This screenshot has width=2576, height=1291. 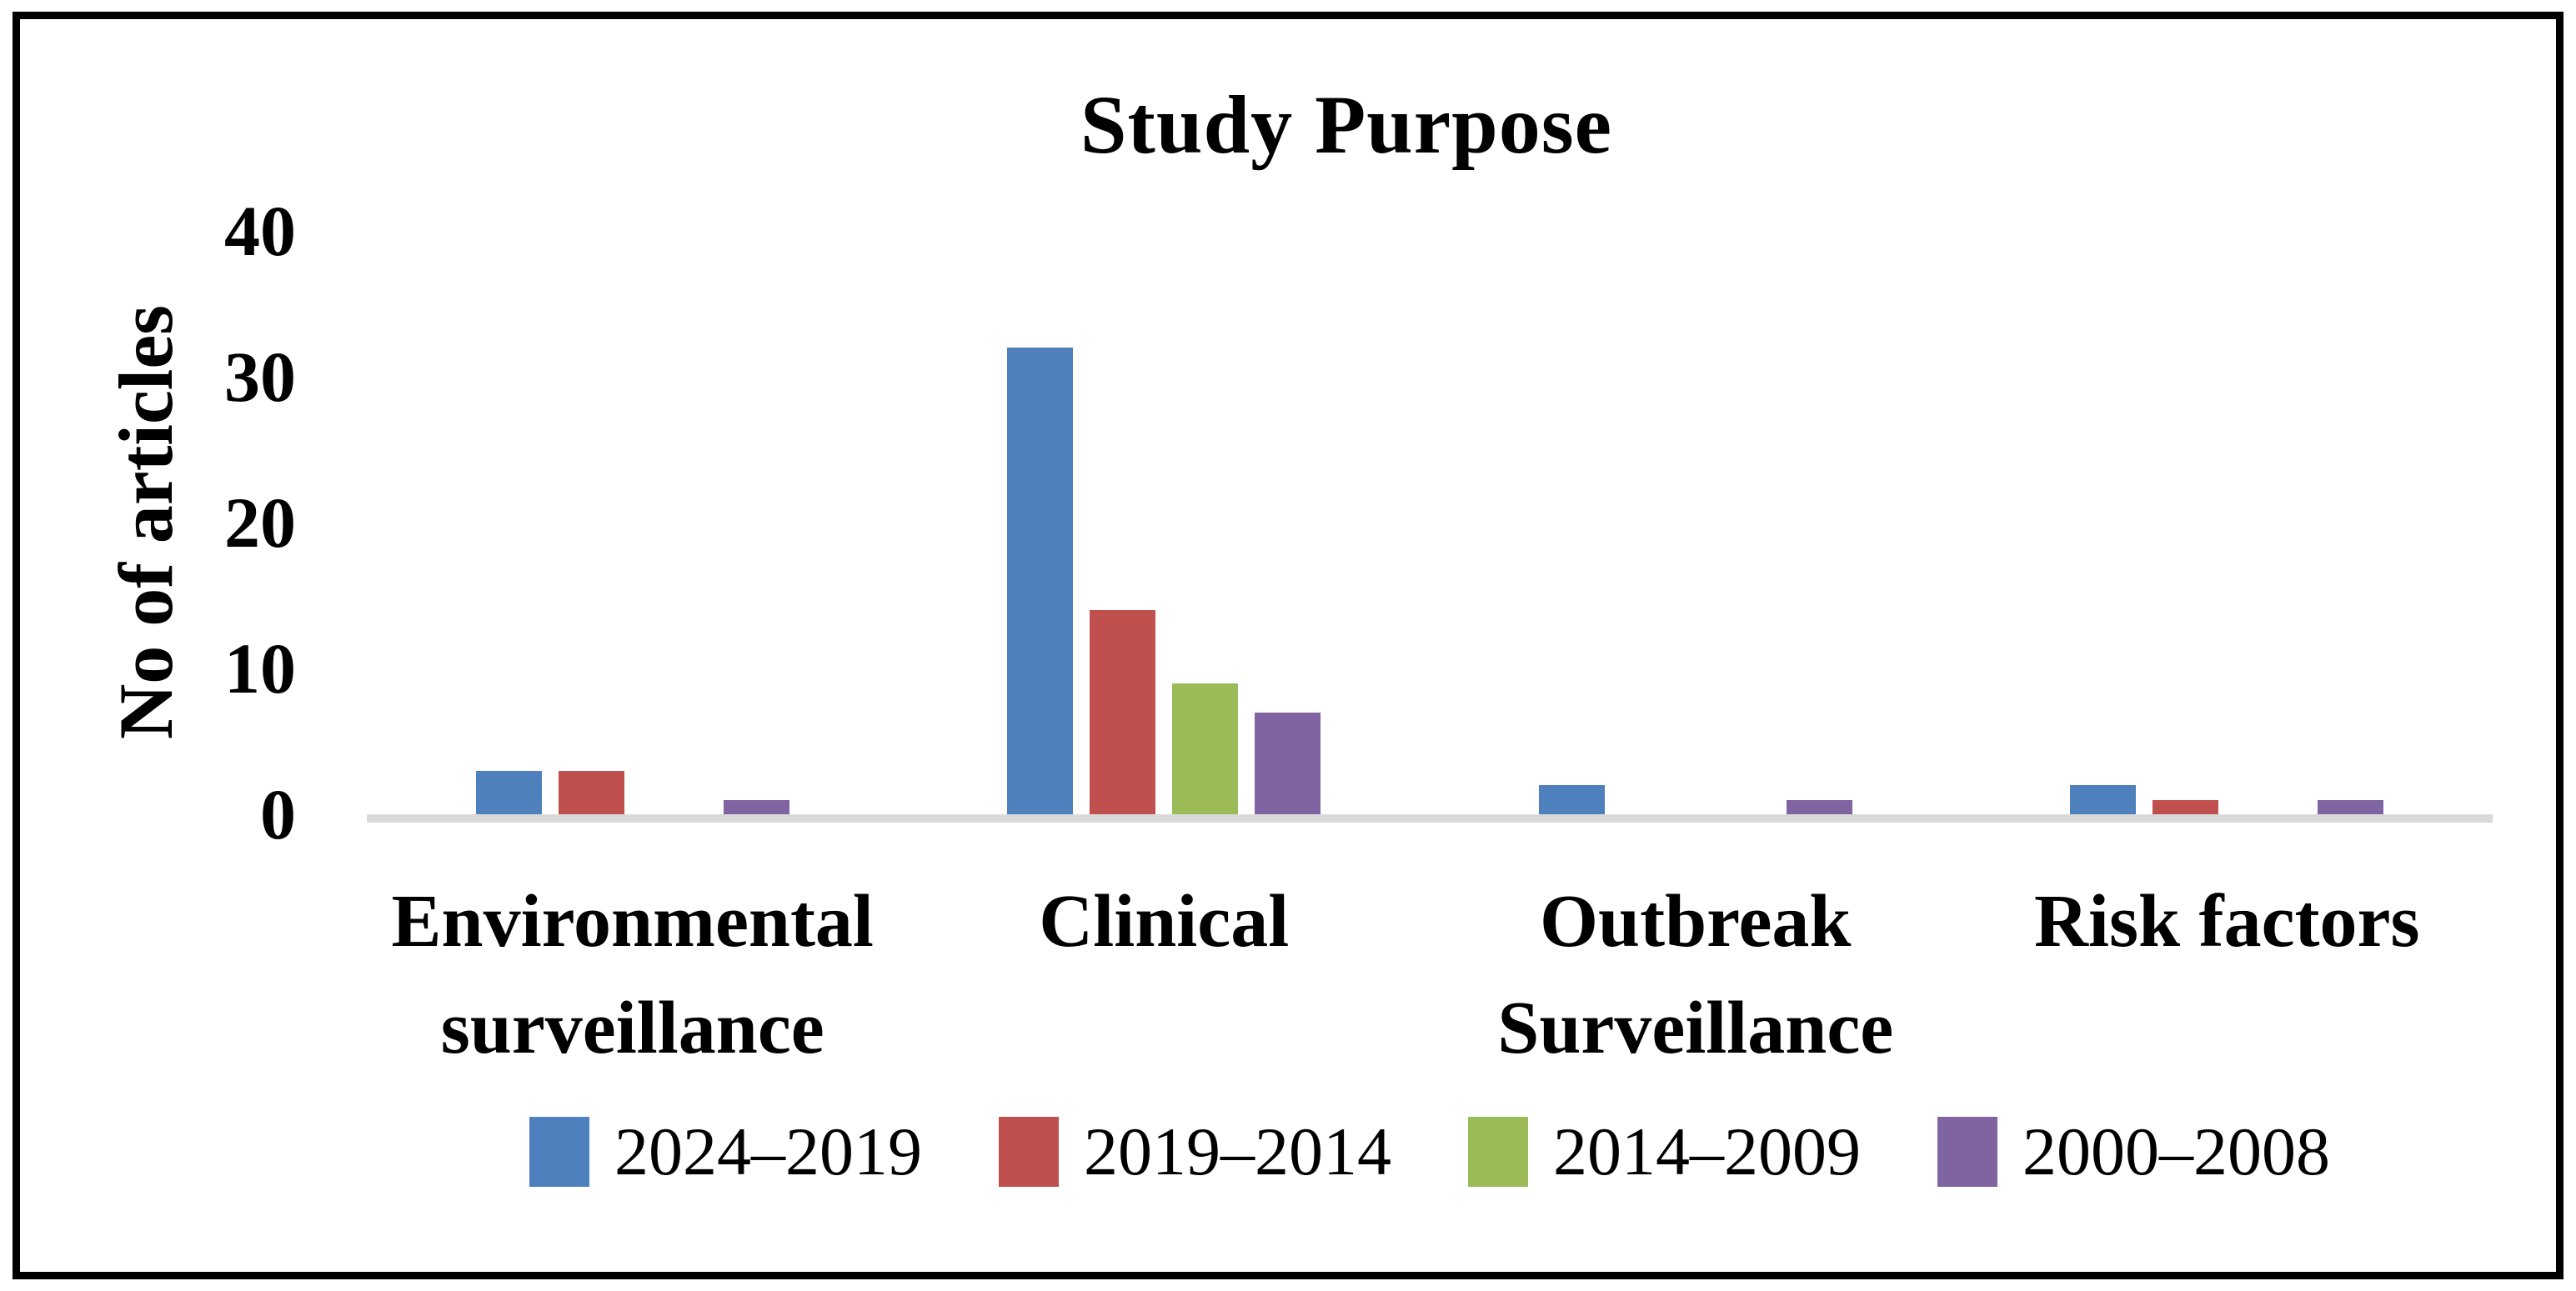 I want to click on bar-group-outbreak-surveillance, so click(x=1695, y=522).